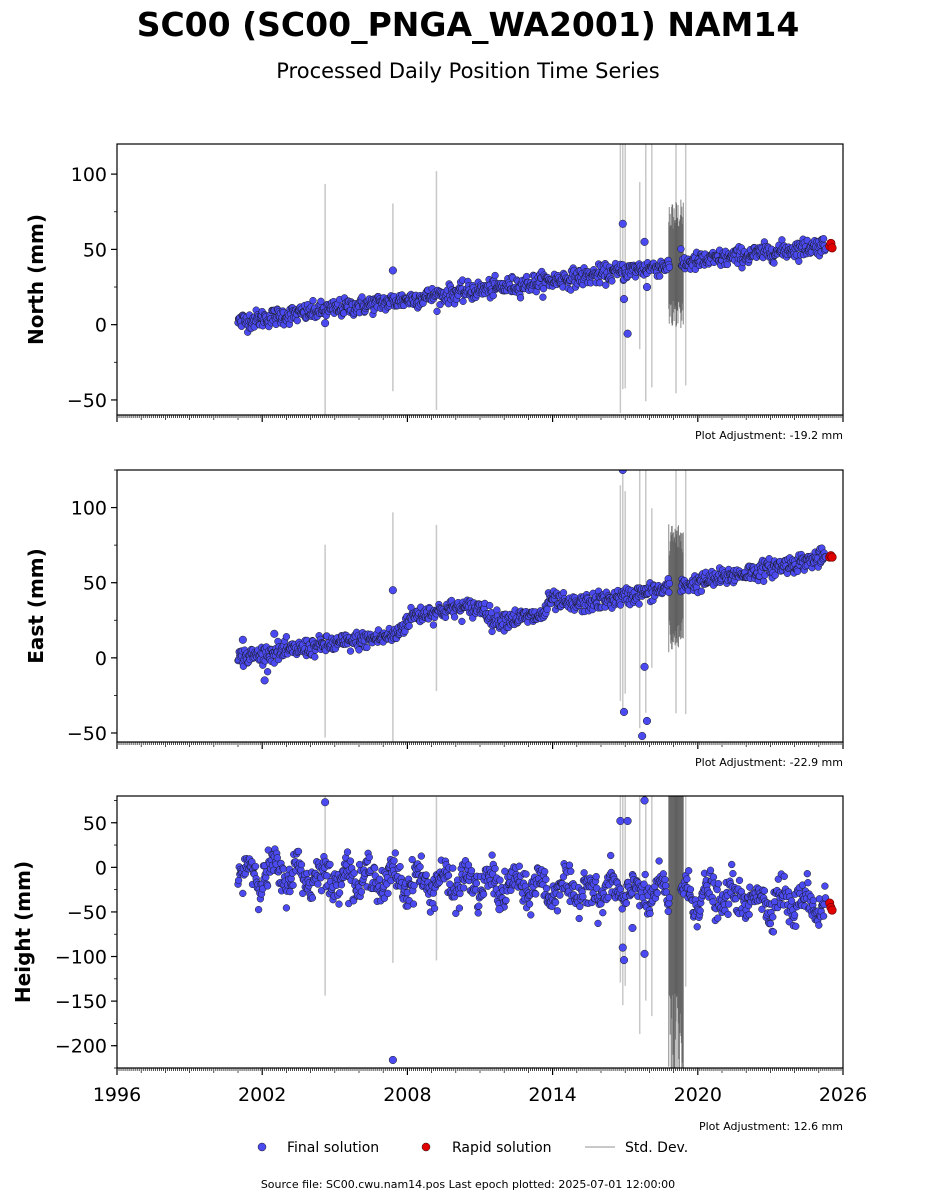  I want to click on plot-adjustment: Plot Adjustment: -22.9 mm, so click(769, 762).